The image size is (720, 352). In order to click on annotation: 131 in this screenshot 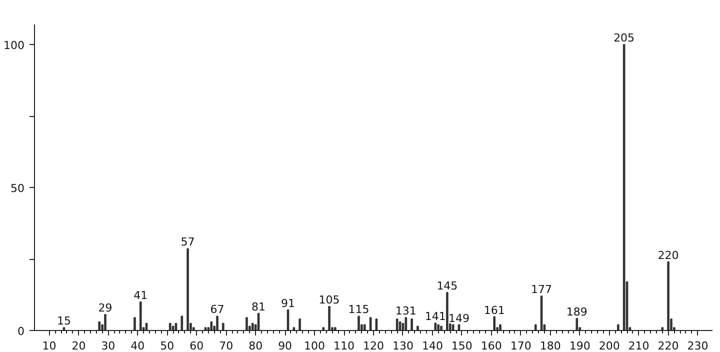, I will do `click(405, 311)`.